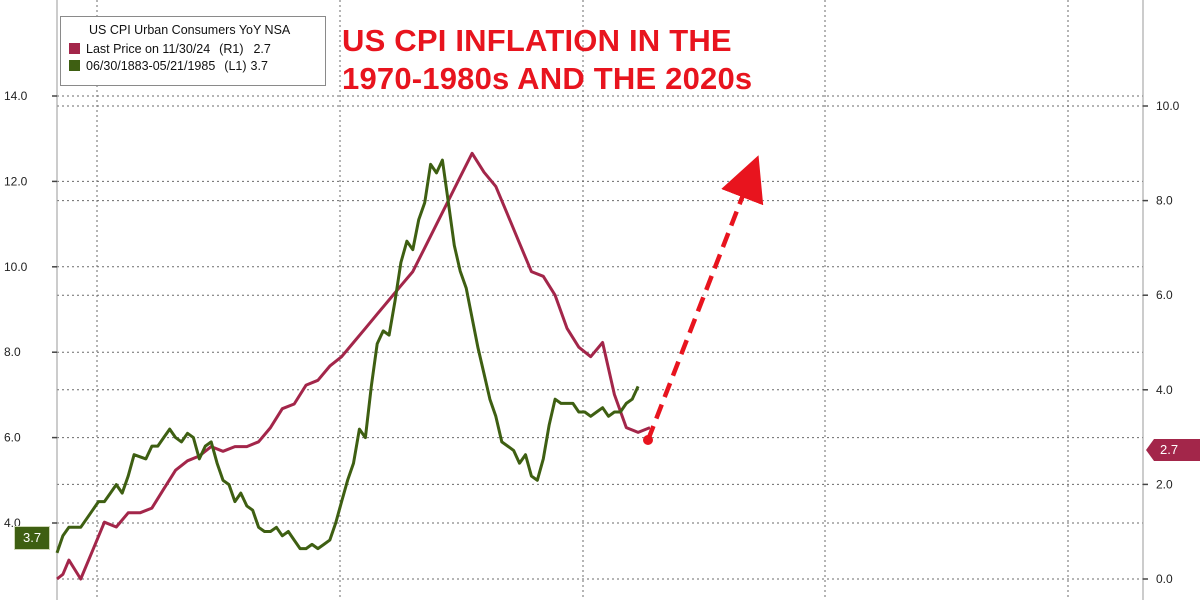 This screenshot has width=1200, height=600. Describe the element at coordinates (262, 48) in the screenshot. I see `legend-value-2020s: 2.7` at that location.